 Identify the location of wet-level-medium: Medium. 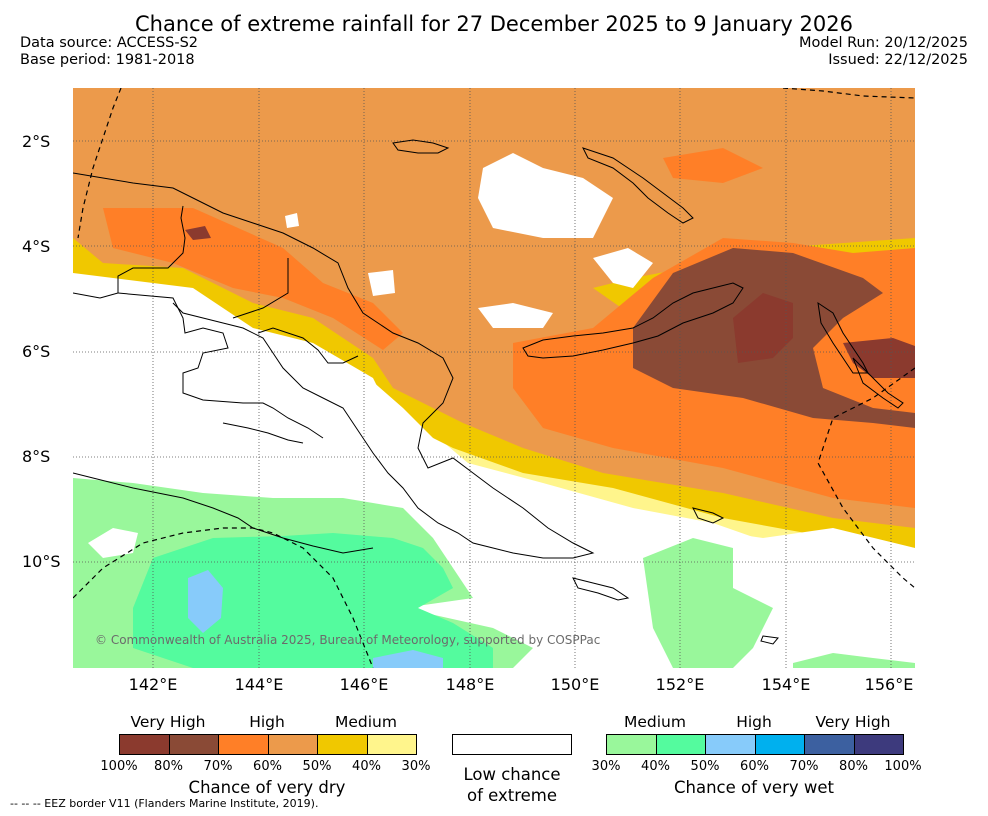
(655, 722).